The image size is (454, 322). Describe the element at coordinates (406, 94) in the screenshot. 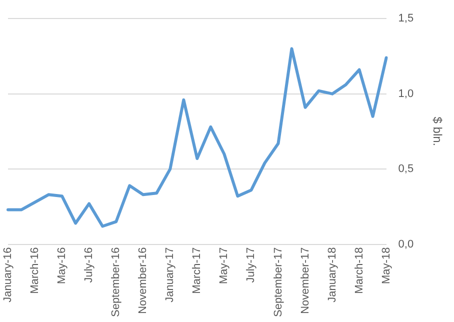

I see `y-tick-label: 1,0` at that location.